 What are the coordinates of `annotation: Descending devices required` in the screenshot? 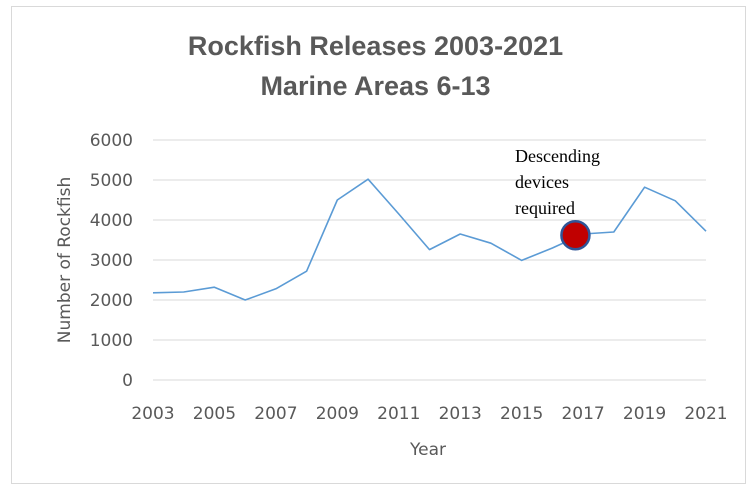 It's located at (557, 197).